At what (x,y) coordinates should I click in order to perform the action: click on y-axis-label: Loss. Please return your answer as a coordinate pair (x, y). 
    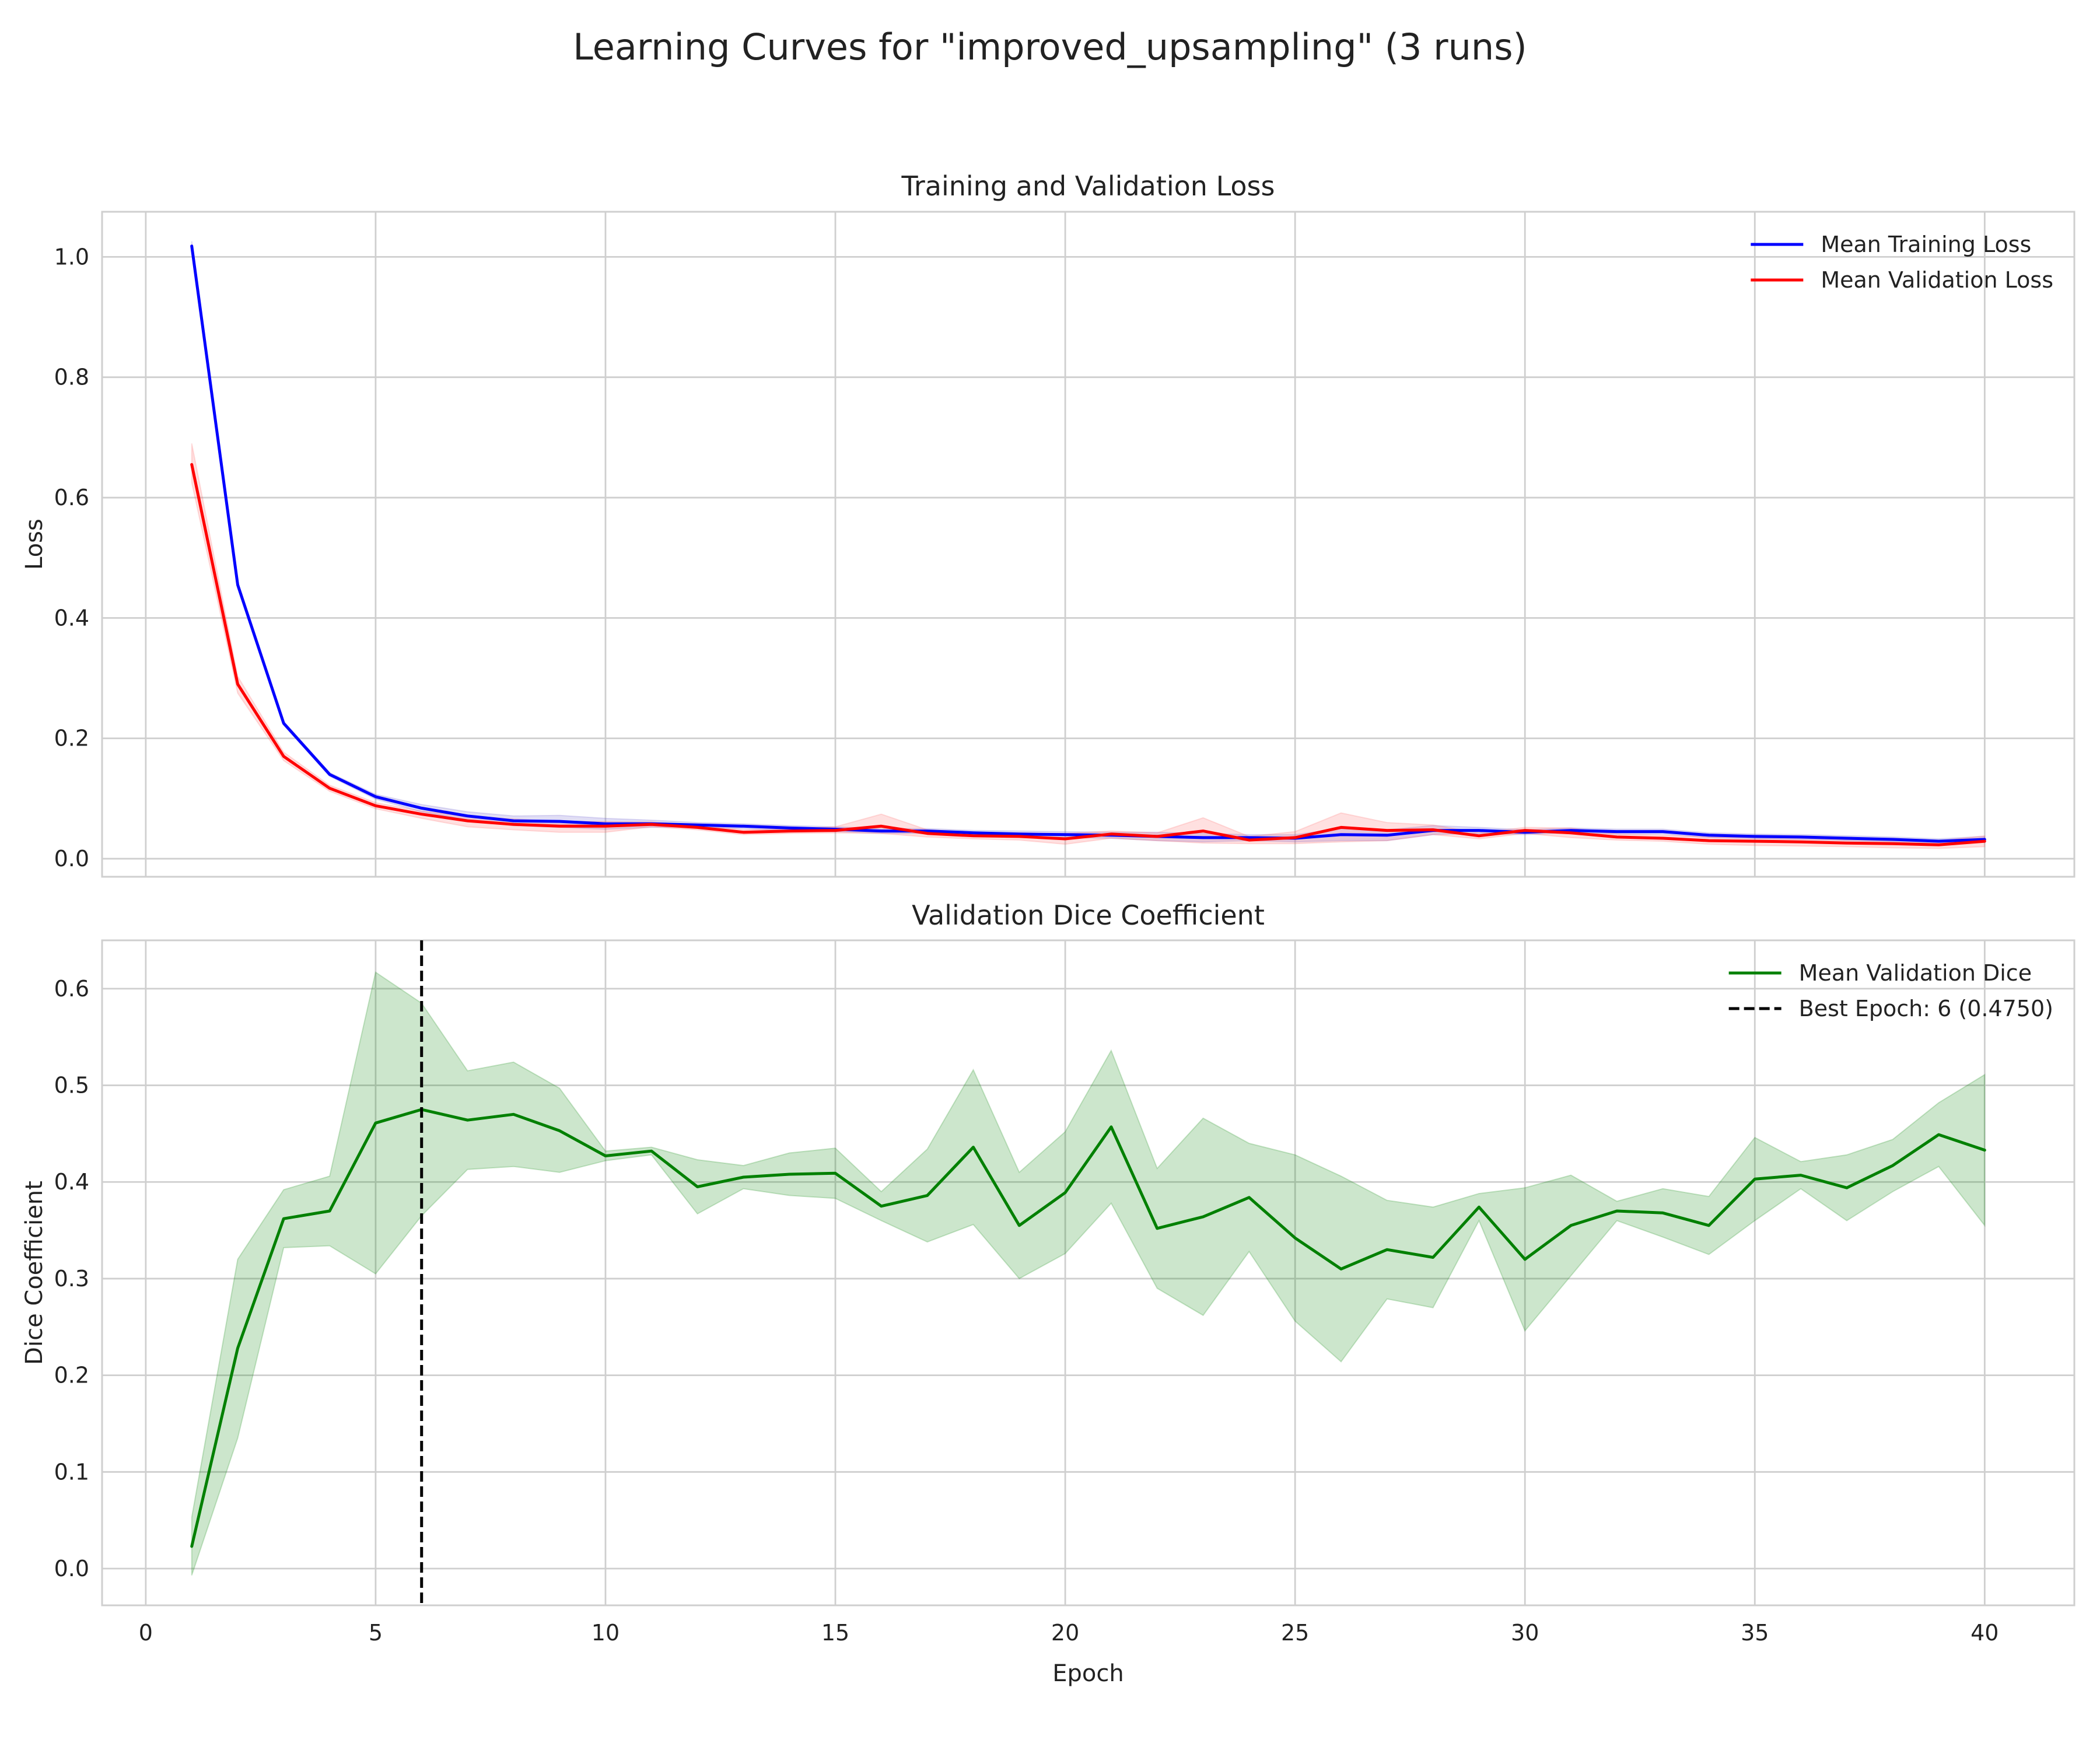
    Looking at the image, I should click on (34, 544).